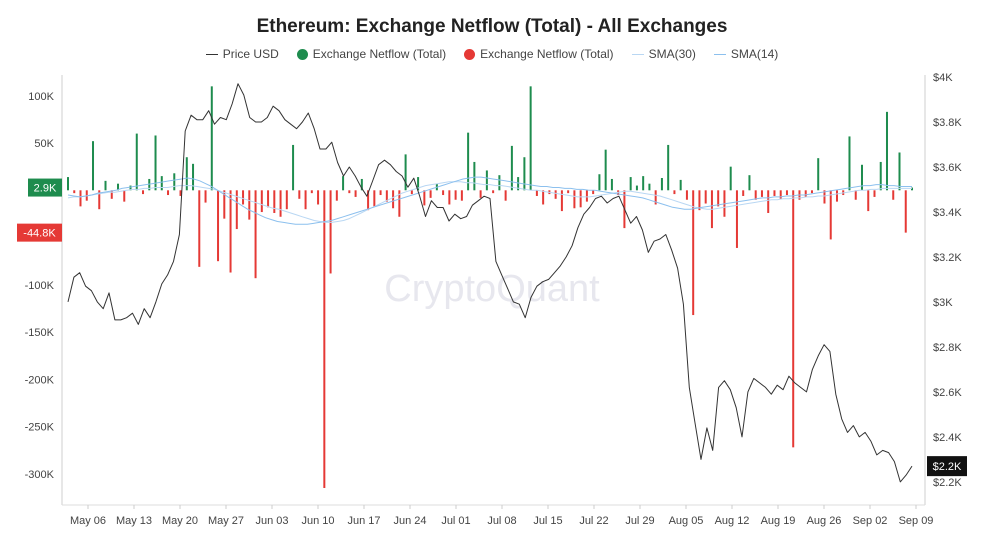 Image resolution: width=984 pixels, height=554 pixels. What do you see at coordinates (44, 144) in the screenshot?
I see `y-left-tick-label: 50K` at bounding box center [44, 144].